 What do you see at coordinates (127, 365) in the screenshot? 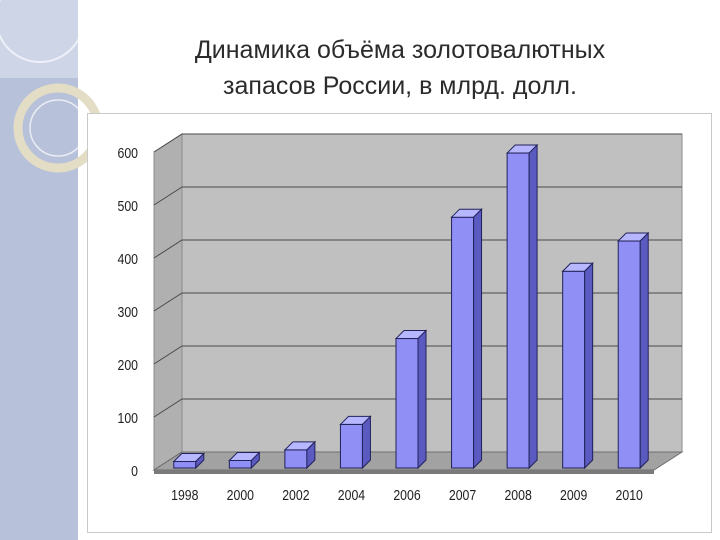
I see `y-tick-label: 200` at bounding box center [127, 365].